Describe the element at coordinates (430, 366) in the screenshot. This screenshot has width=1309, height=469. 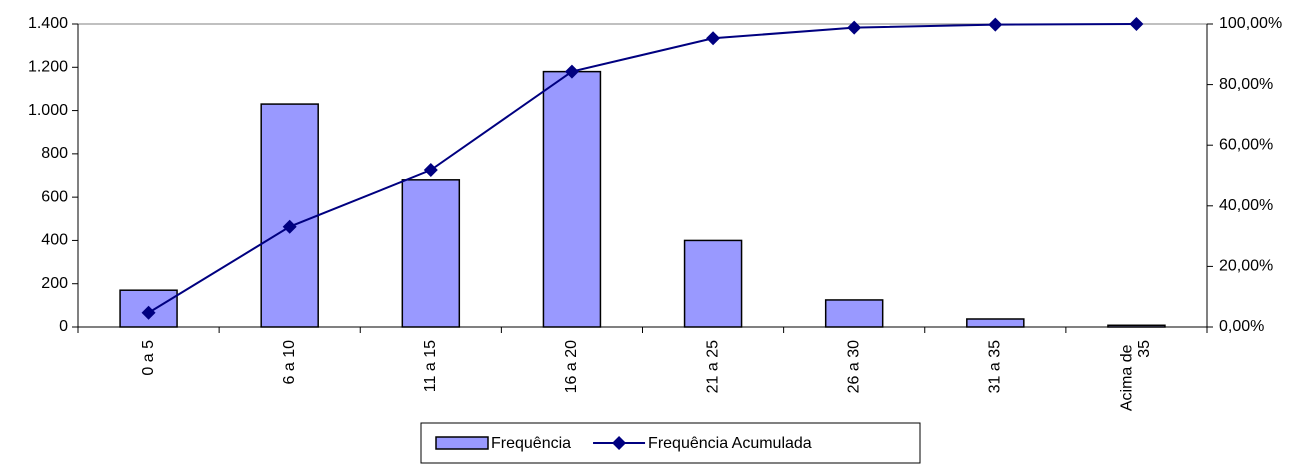
I see `x-tick-label: 11 a 15` at that location.